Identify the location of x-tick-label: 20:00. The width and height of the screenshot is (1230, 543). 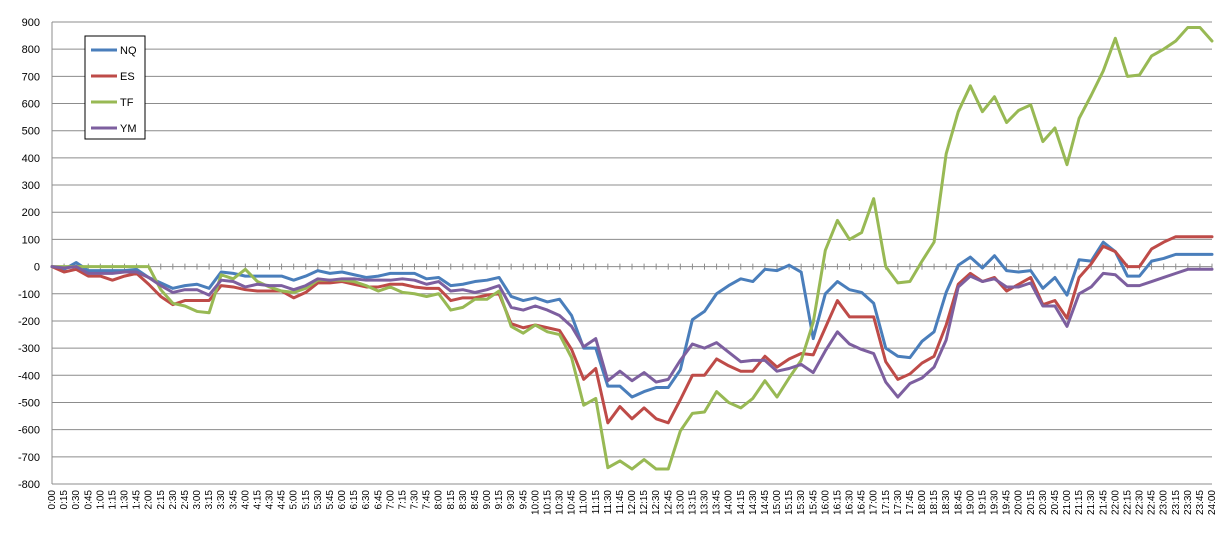
(1019, 502).